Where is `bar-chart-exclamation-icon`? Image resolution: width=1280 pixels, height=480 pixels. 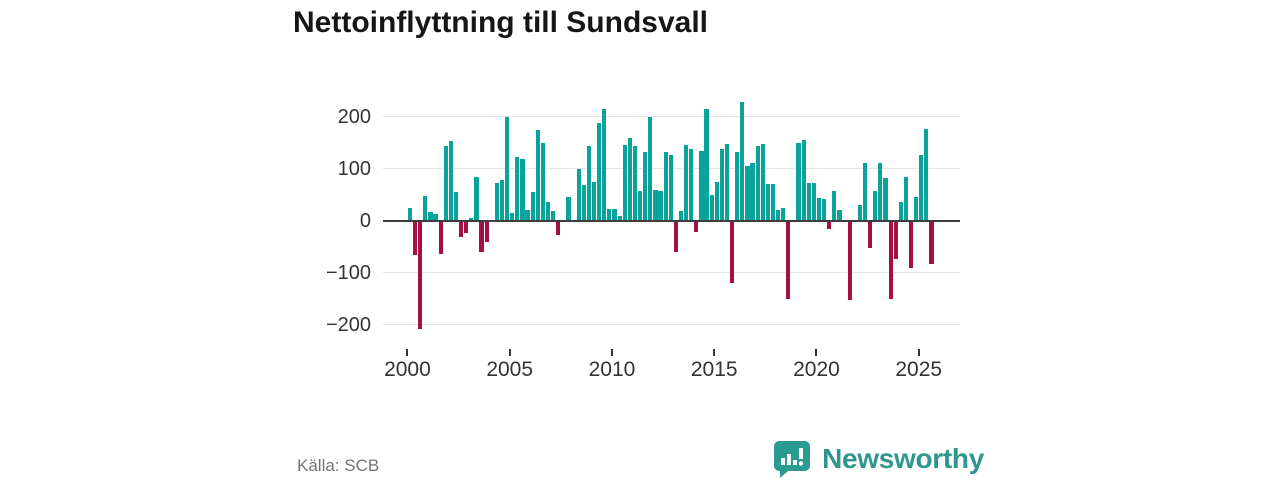 bar-chart-exclamation-icon is located at coordinates (791, 459).